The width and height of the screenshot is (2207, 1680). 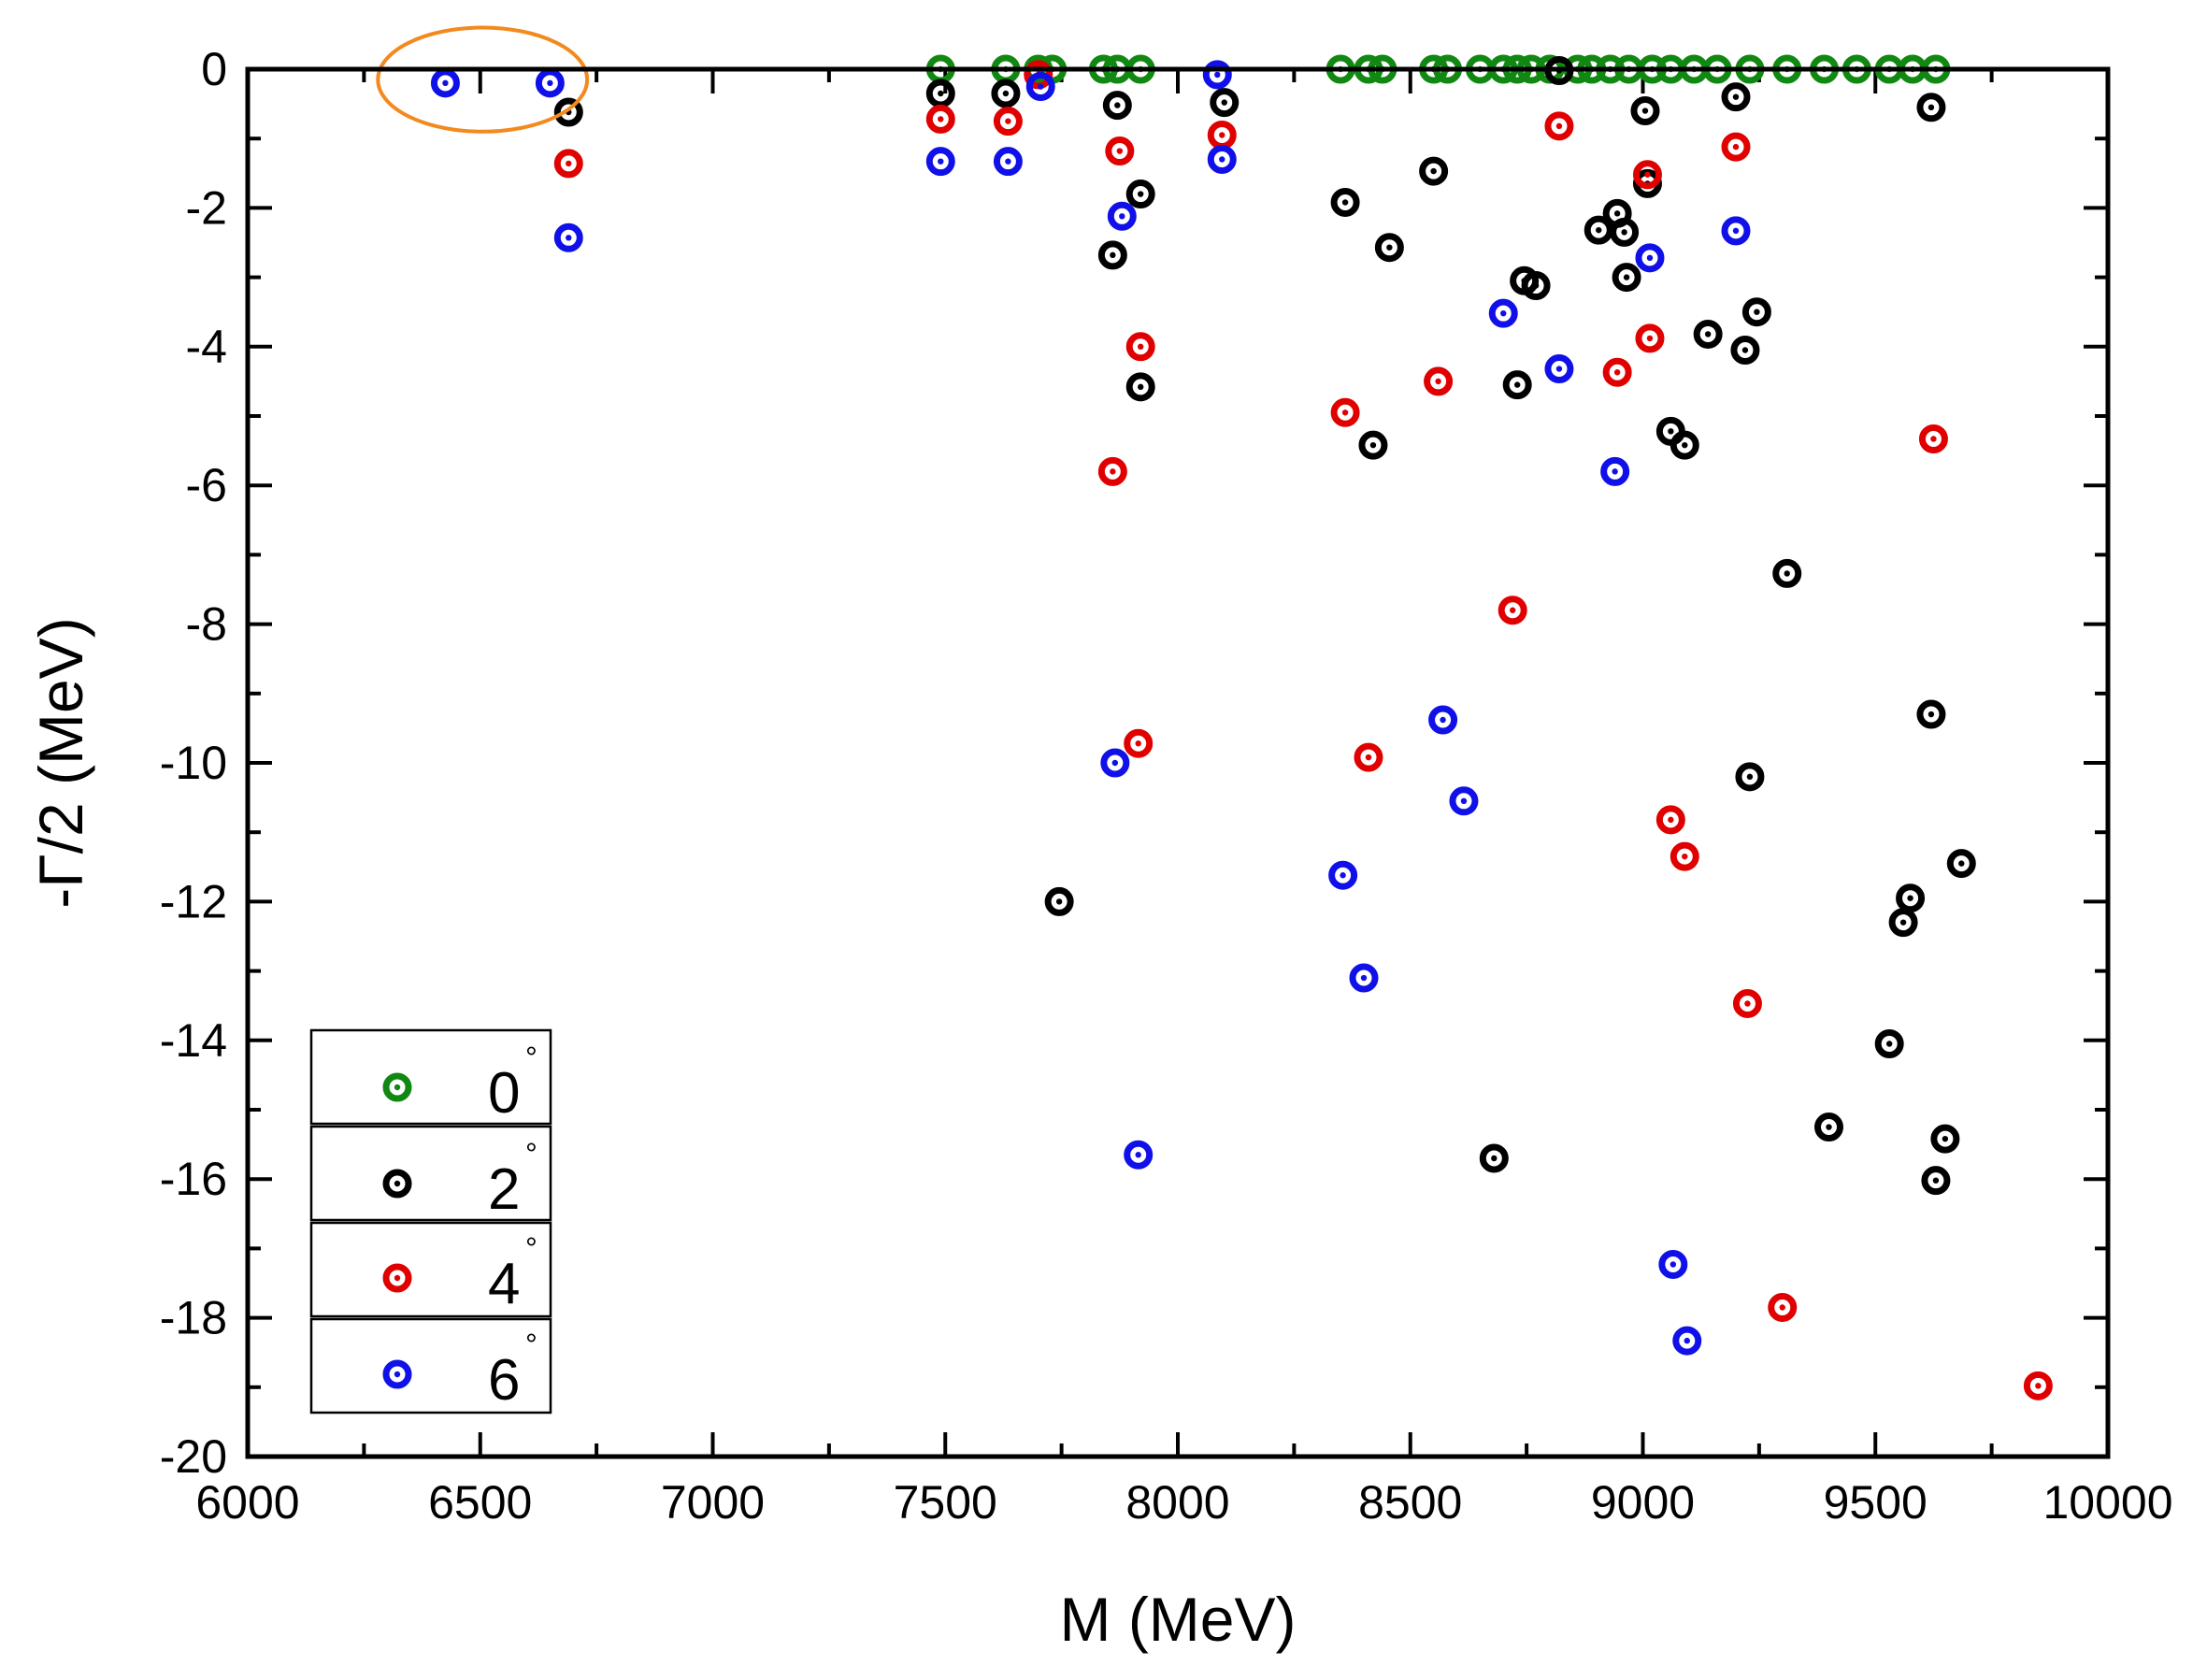 What do you see at coordinates (206, 347) in the screenshot?
I see `y-tick-label: -4` at bounding box center [206, 347].